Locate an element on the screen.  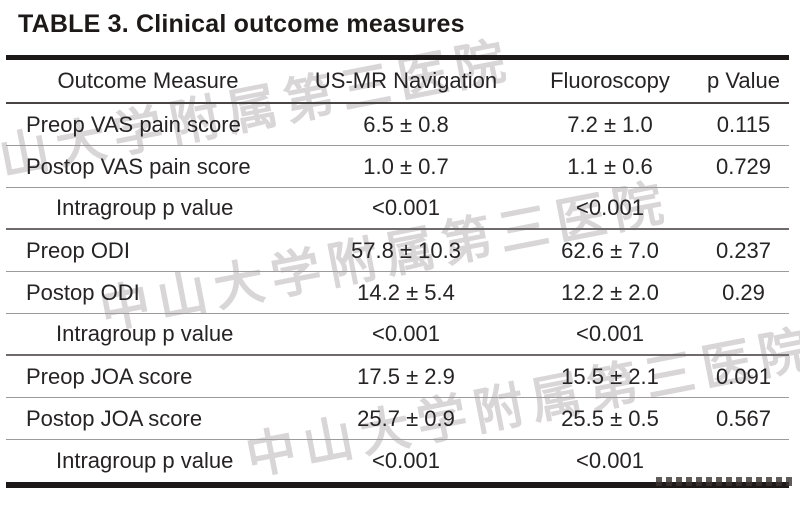
usmr-value-cell: 6.5 ± 0.8 is located at coordinates (406, 124).